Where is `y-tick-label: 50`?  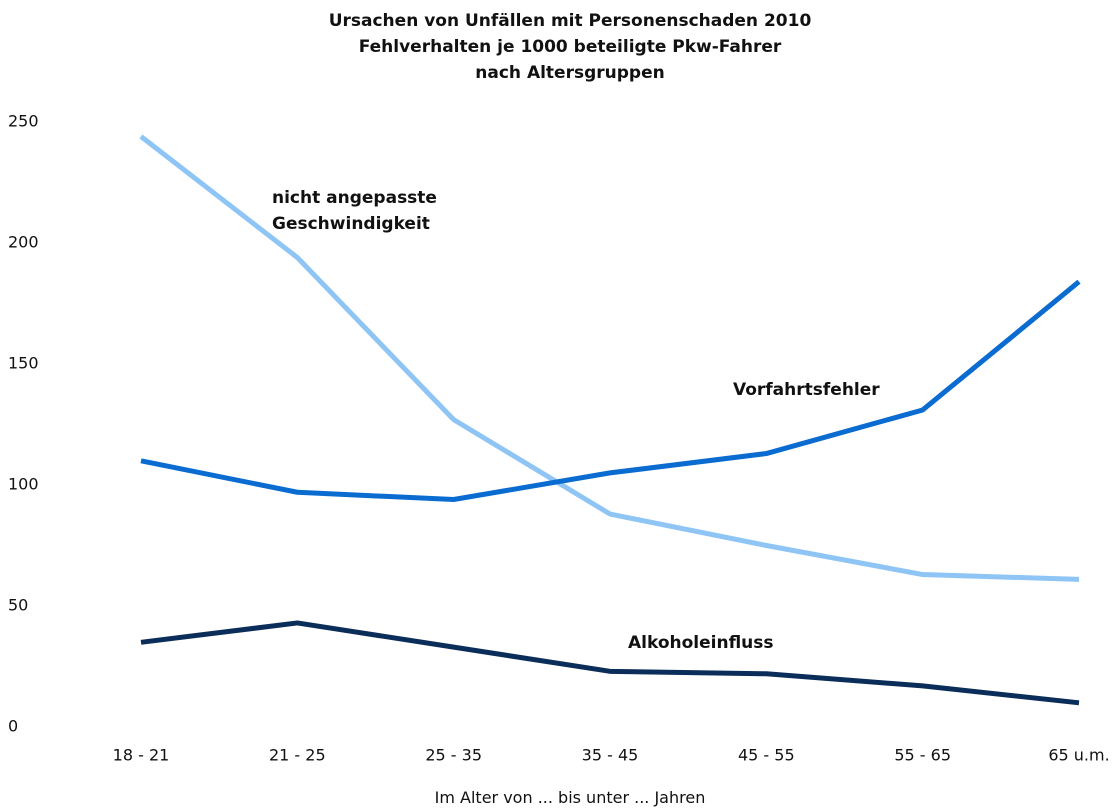
y-tick-label: 50 is located at coordinates (18, 605).